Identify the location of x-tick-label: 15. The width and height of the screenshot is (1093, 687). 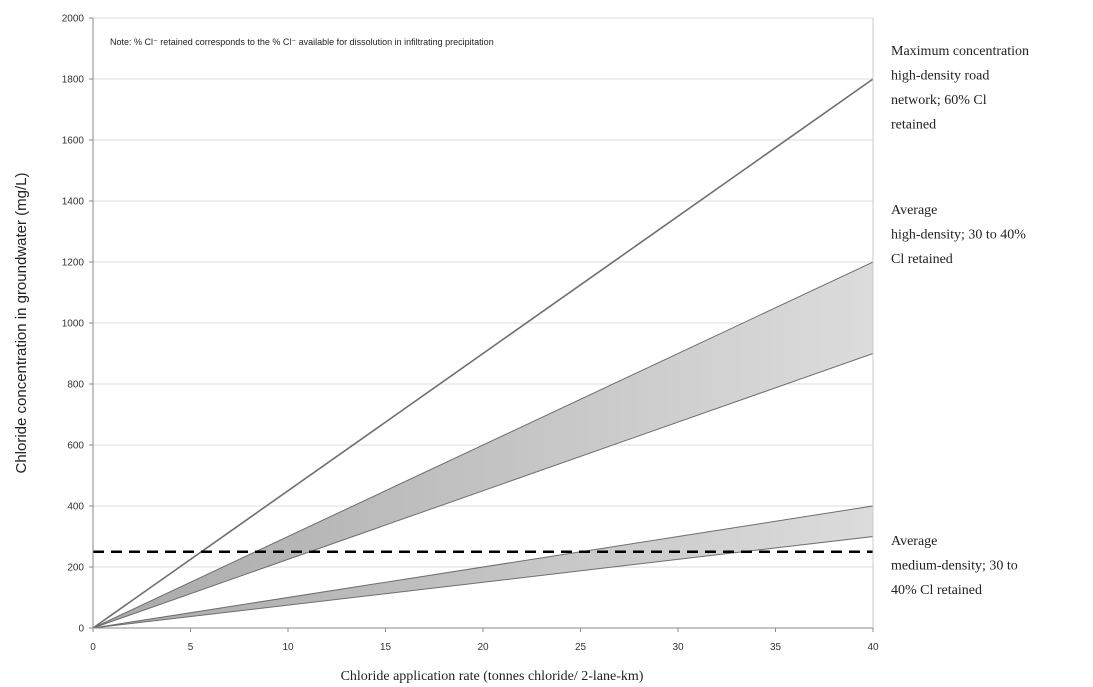
(386, 647).